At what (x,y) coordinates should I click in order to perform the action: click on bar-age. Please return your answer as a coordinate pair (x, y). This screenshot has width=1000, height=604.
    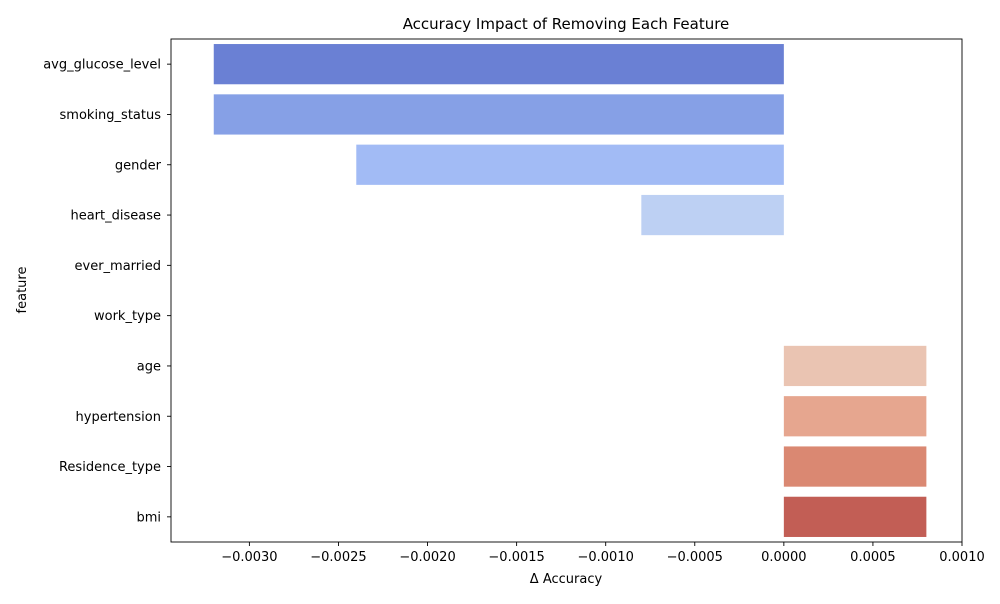
    Looking at the image, I should click on (855, 366).